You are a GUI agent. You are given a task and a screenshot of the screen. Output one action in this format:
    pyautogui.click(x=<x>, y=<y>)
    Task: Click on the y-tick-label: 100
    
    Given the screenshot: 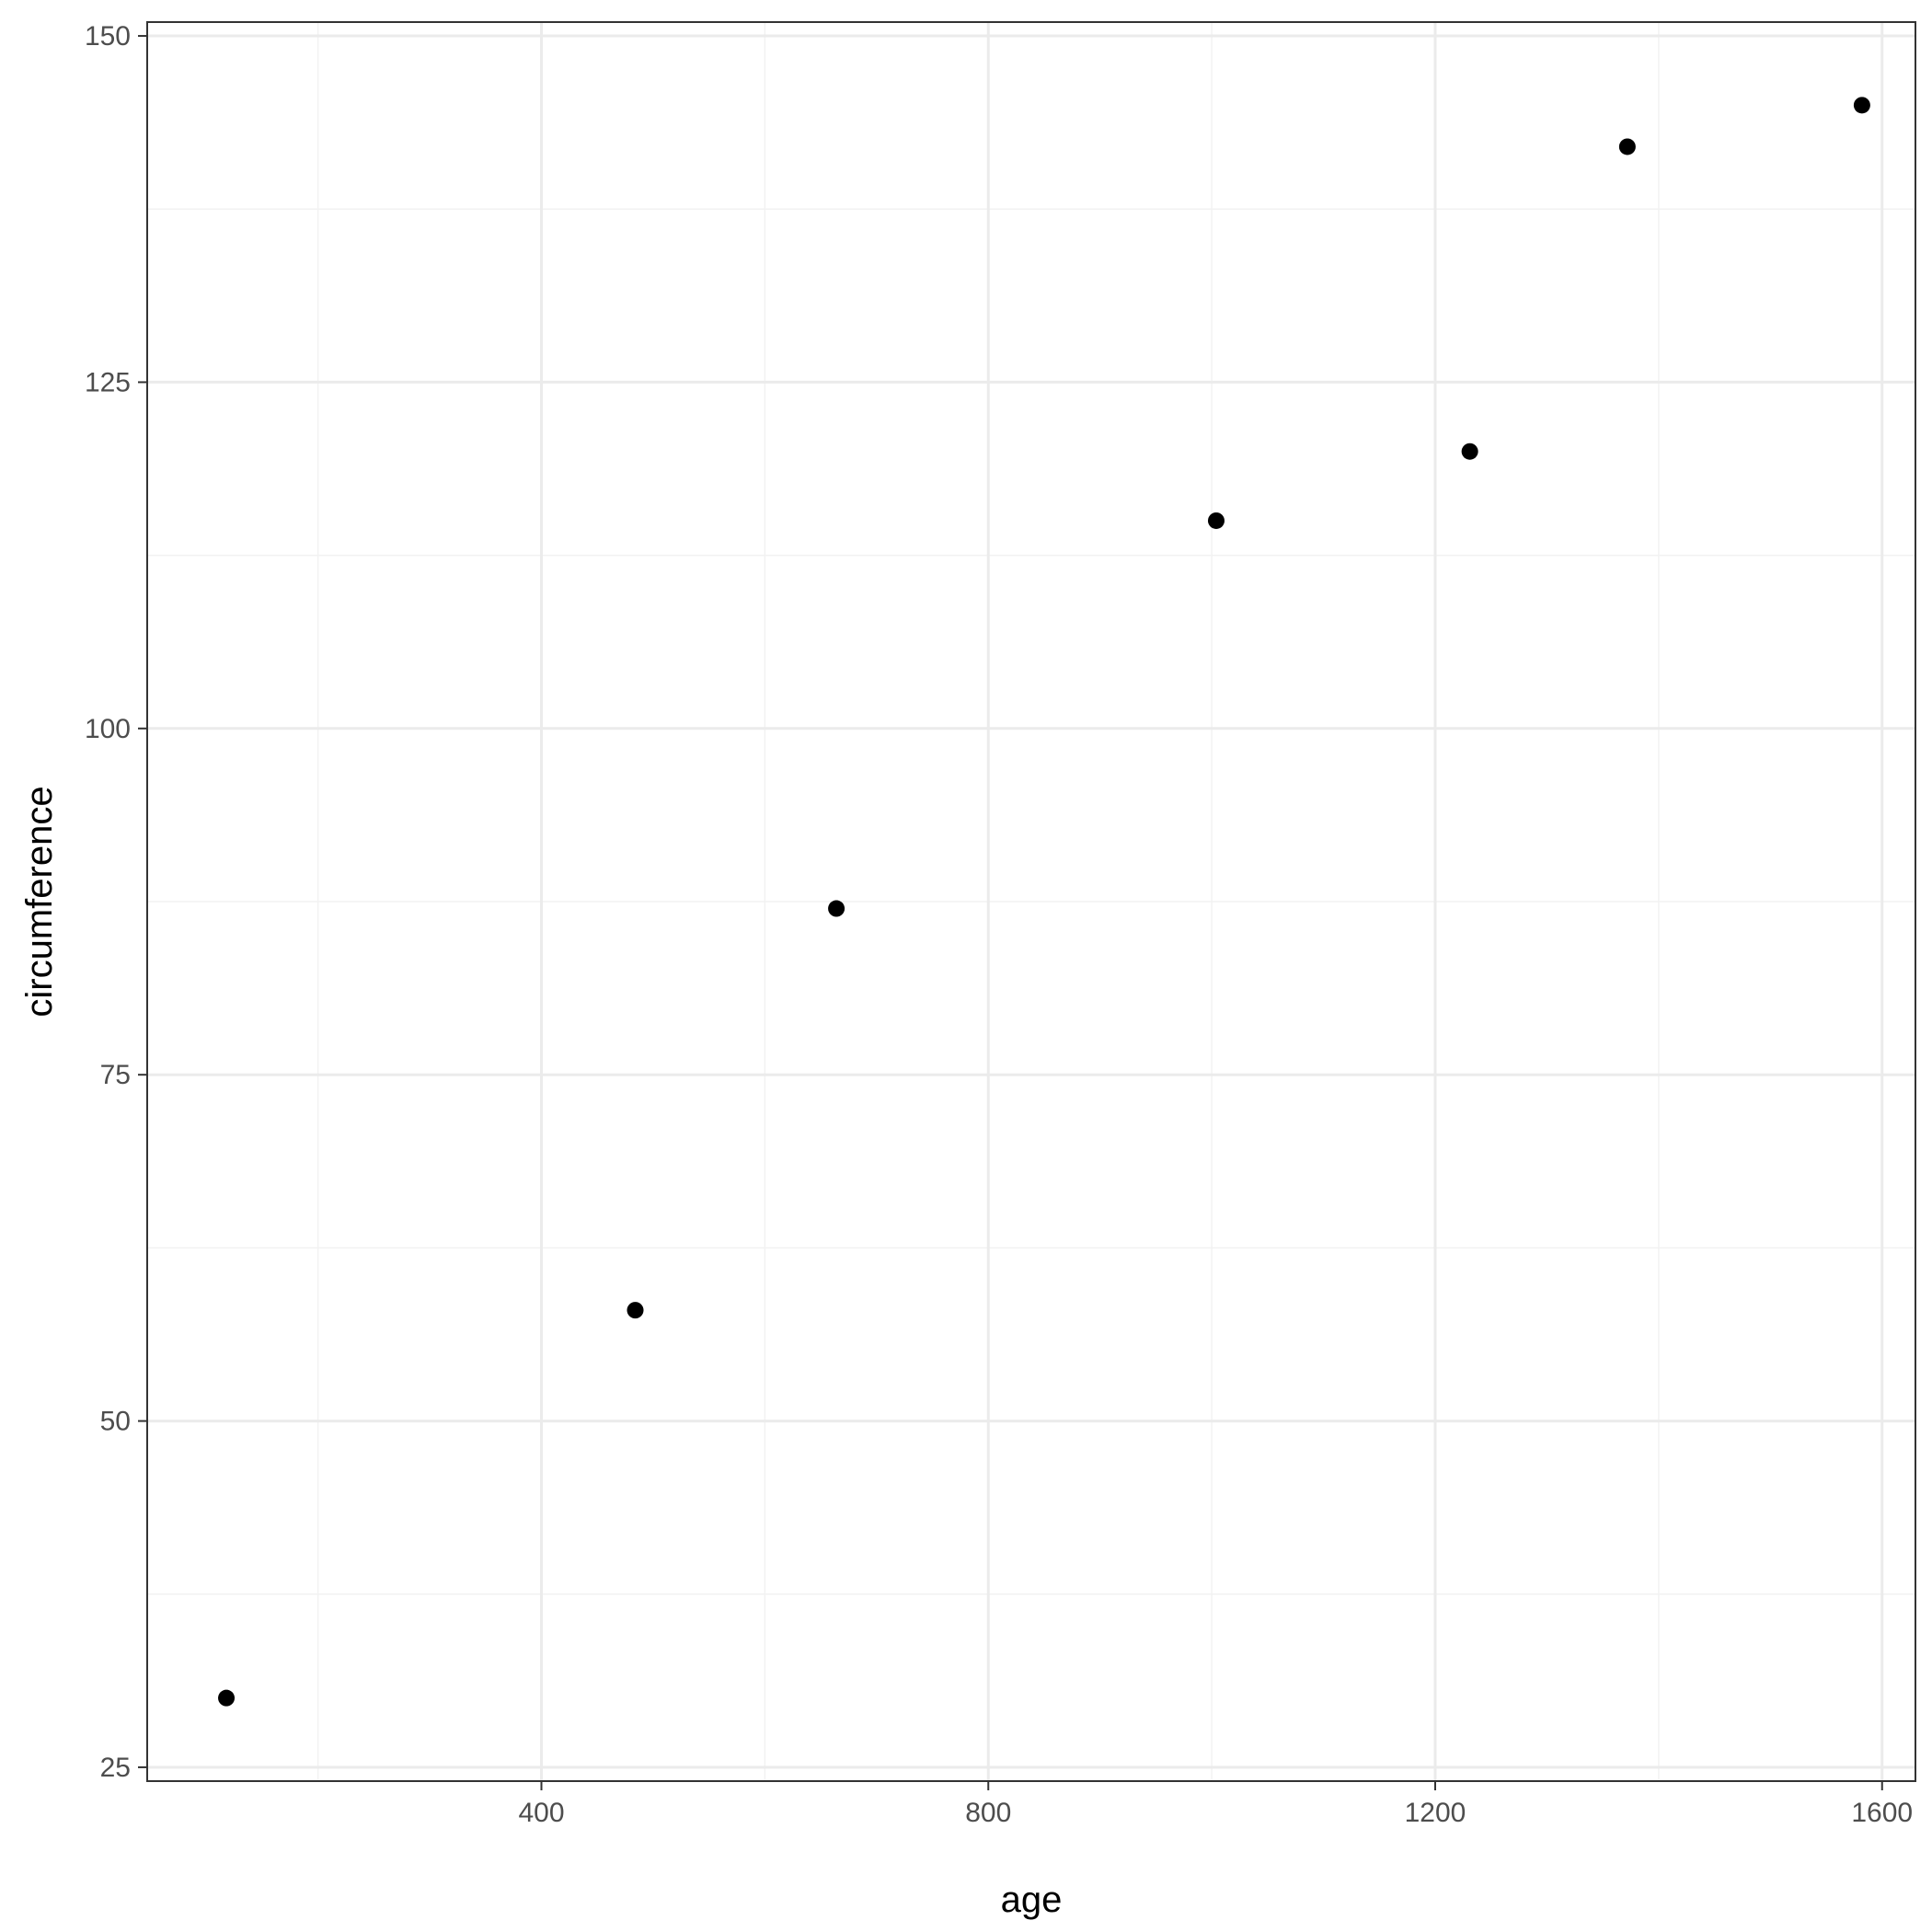 What is the action you would take?
    pyautogui.click(x=108, y=729)
    